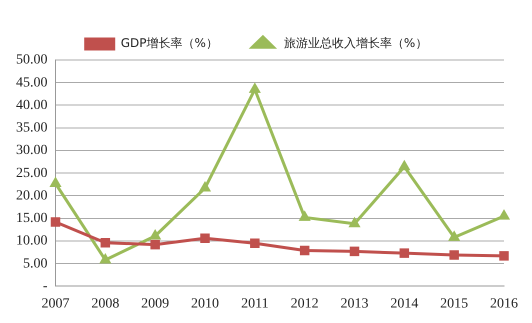 The image size is (532, 323). I want to click on x-tick-label: 2007, so click(56, 304).